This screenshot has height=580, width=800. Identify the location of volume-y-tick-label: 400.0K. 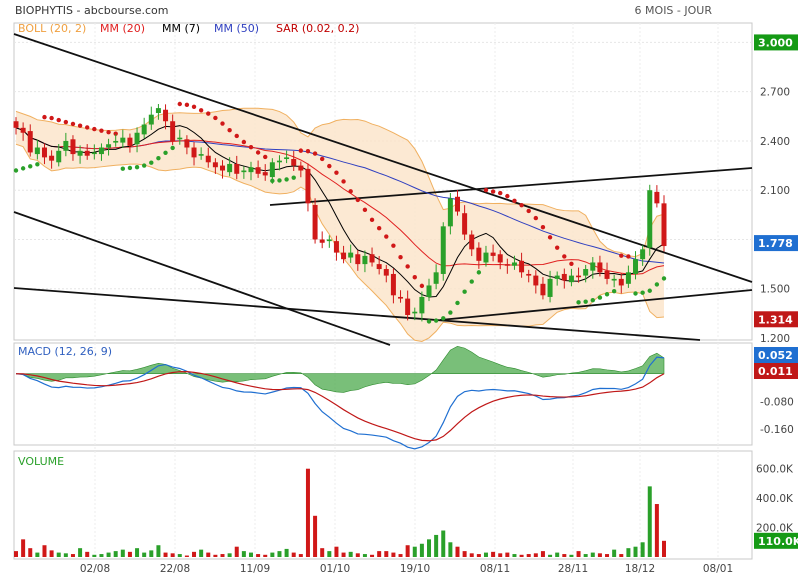
(775, 499).